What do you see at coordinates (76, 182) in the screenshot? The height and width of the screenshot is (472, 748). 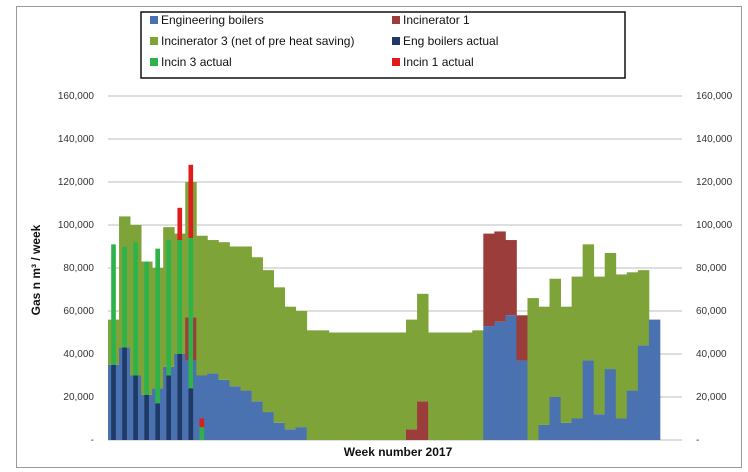 I see `y-tick-label-left: 120,000` at bounding box center [76, 182].